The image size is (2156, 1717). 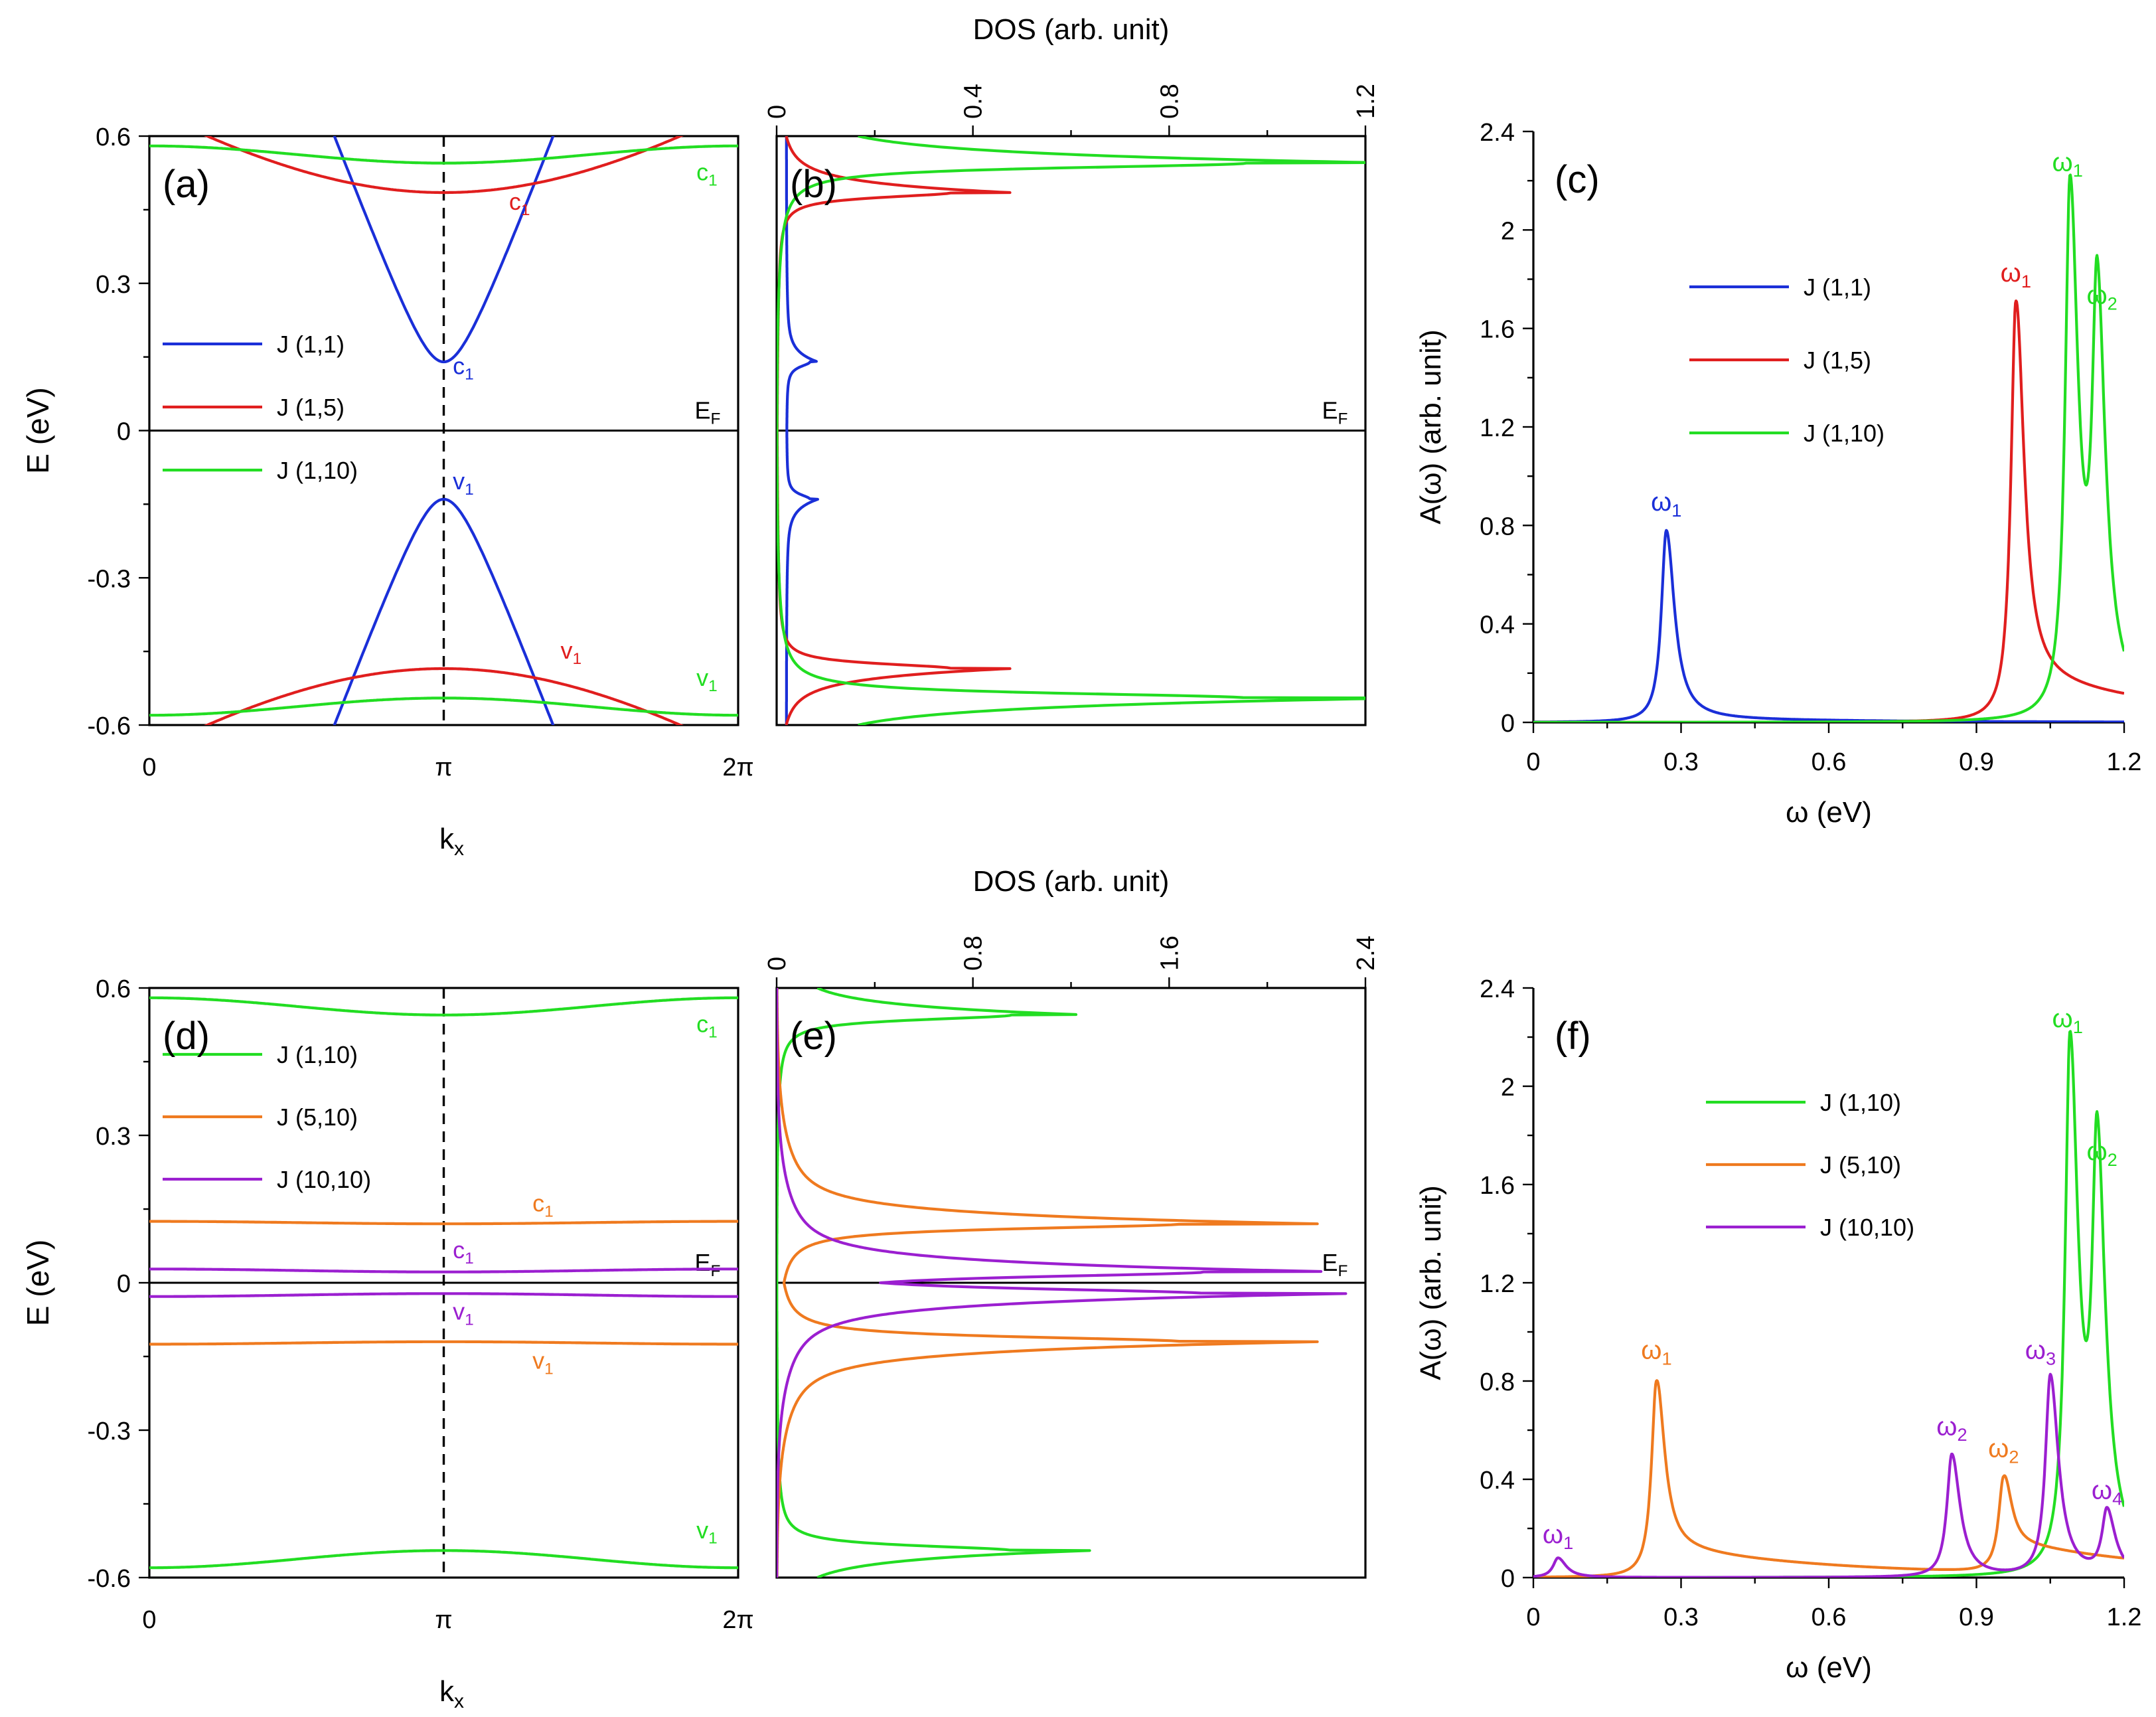 What do you see at coordinates (1498, 330) in the screenshot?
I see `y-tick-label: 1.6` at bounding box center [1498, 330].